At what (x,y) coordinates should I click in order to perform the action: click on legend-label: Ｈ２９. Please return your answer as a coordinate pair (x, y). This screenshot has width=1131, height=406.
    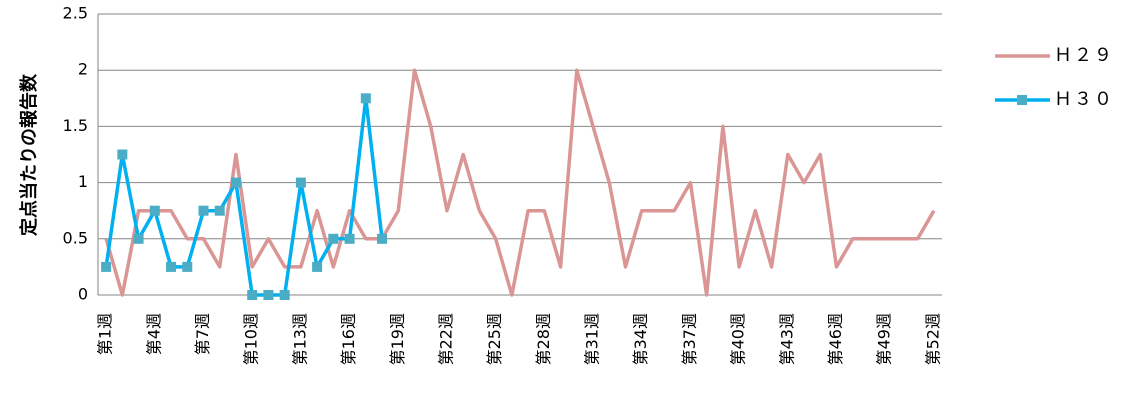
    Looking at the image, I should click on (1084, 55).